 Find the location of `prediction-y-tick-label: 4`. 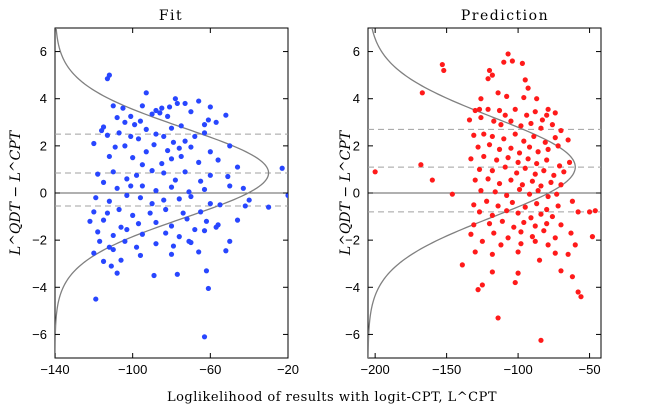

prediction-y-tick-label: 4 is located at coordinates (356, 98).